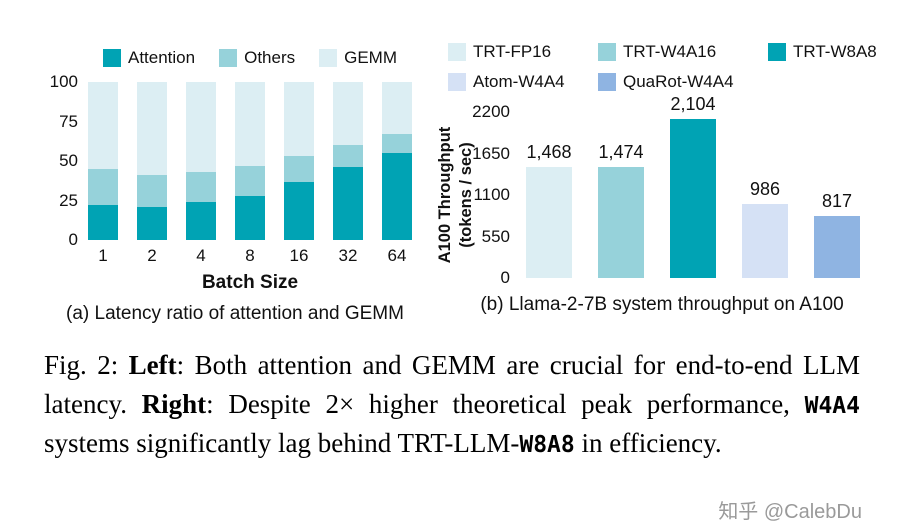  What do you see at coordinates (505, 277) in the screenshot?
I see `throughput-y-tick: 0` at bounding box center [505, 277].